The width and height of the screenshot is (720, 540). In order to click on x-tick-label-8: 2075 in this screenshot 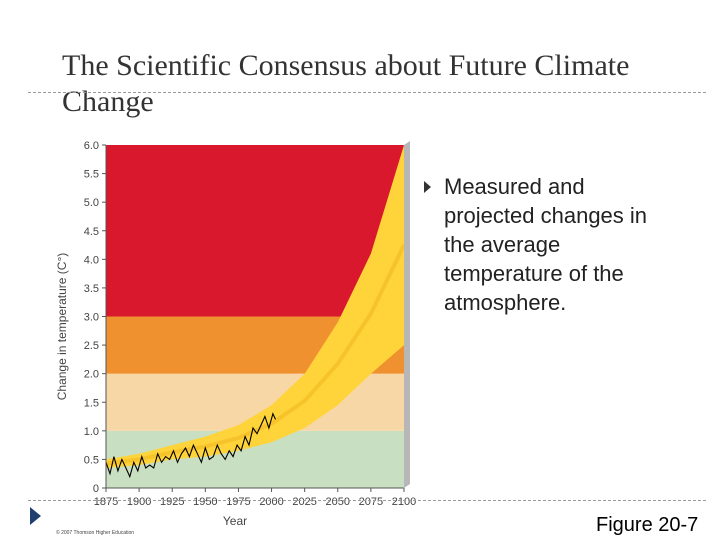, I will do `click(371, 502)`.